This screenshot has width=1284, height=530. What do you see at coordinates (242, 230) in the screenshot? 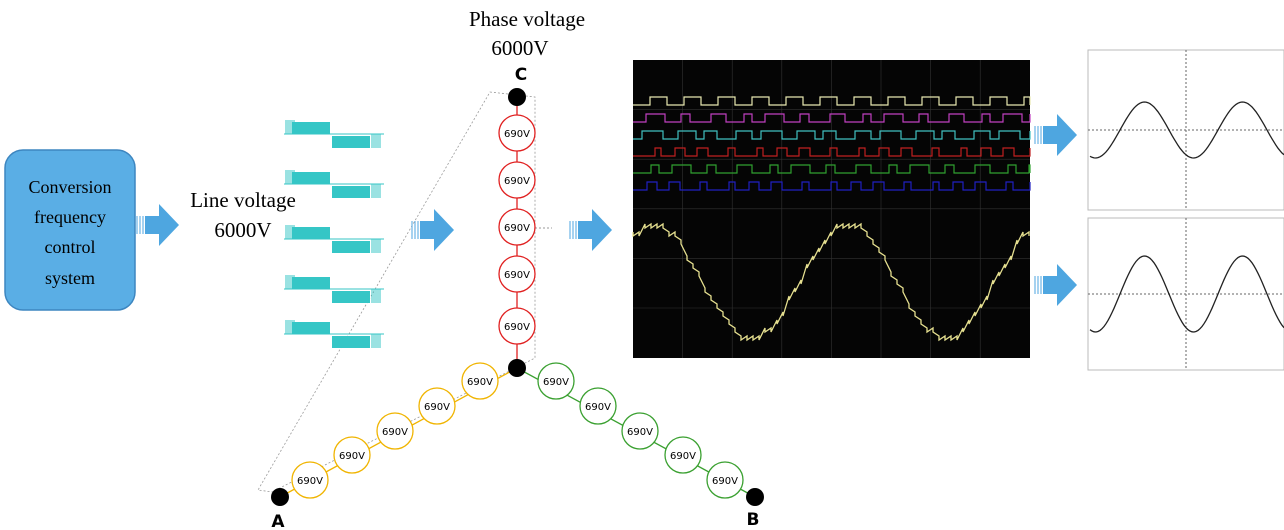
I see `line-voltage-value: 6000V` at bounding box center [242, 230].